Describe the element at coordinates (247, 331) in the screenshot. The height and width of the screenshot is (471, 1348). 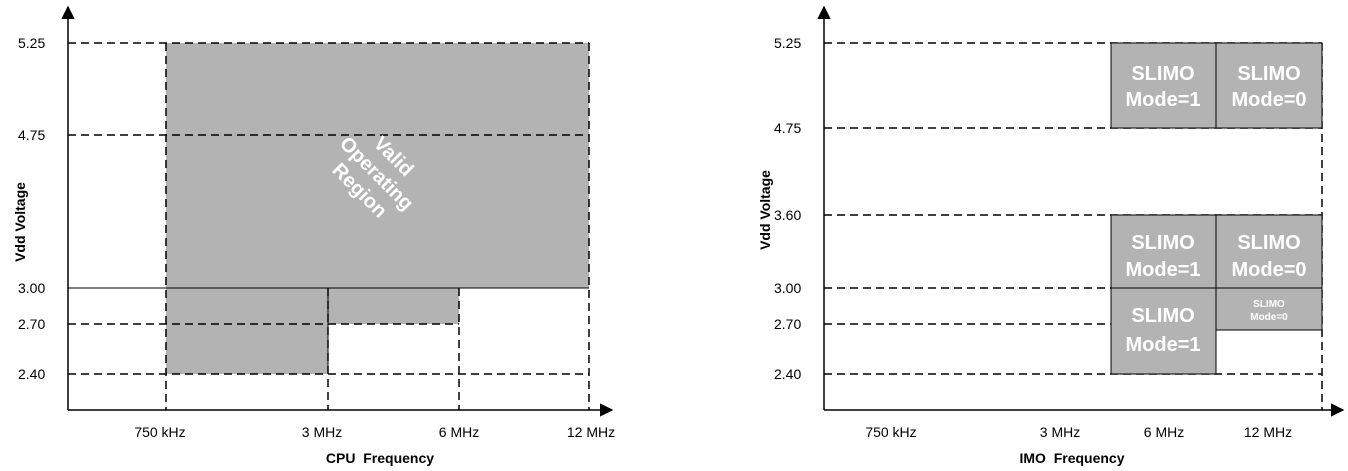
I see `valid-region-3mhz` at that location.